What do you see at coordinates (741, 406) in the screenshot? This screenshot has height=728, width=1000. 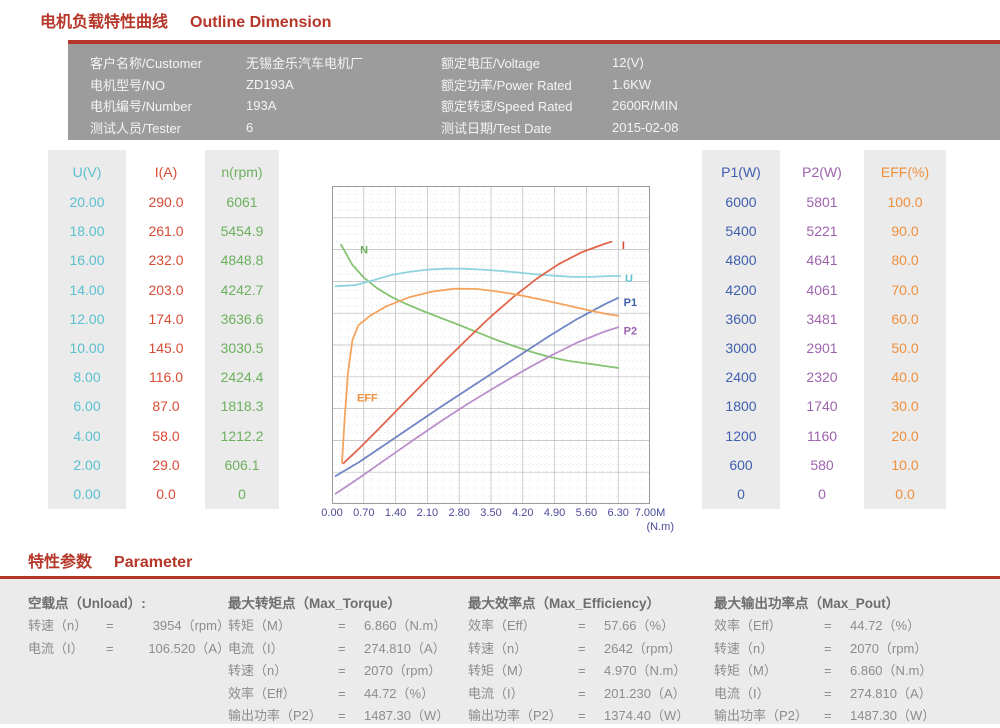 I see `axis-value-cell: 1800` at bounding box center [741, 406].